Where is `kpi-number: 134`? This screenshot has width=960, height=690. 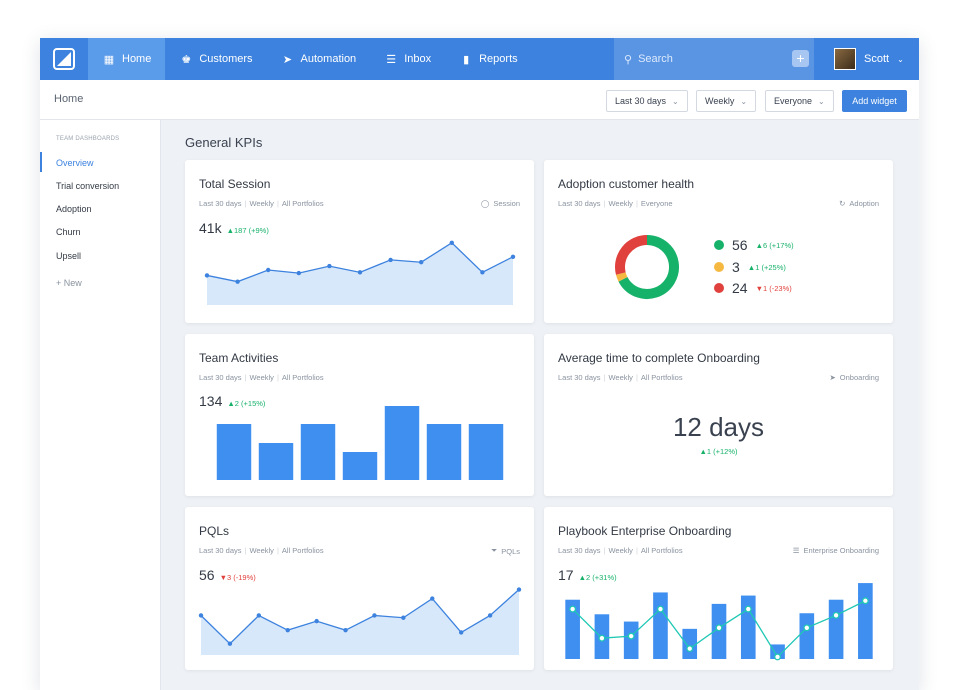
kpi-number: 134 is located at coordinates (211, 401).